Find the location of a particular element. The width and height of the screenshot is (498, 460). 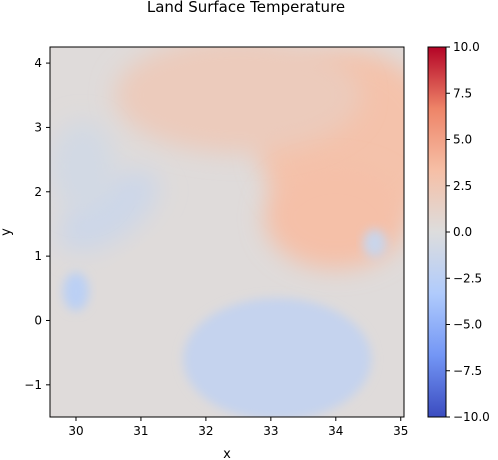

heatmap-region-cool-southern-lake is located at coordinates (277, 357).